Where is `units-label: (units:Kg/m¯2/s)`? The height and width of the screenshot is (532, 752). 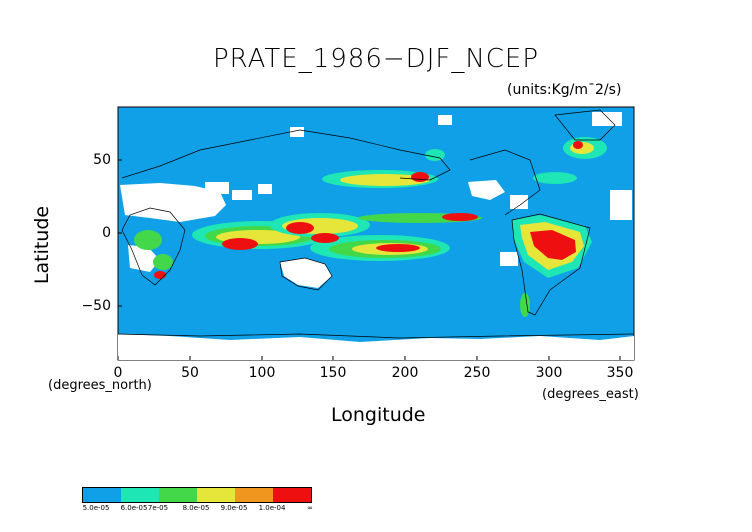 units-label: (units:Kg/m¯2/s) is located at coordinates (564, 90).